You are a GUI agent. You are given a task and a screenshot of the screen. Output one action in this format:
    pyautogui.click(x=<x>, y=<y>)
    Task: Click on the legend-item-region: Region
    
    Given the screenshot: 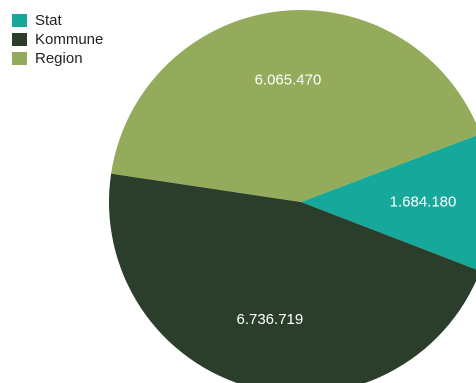 What is the action you would take?
    pyautogui.click(x=57, y=58)
    